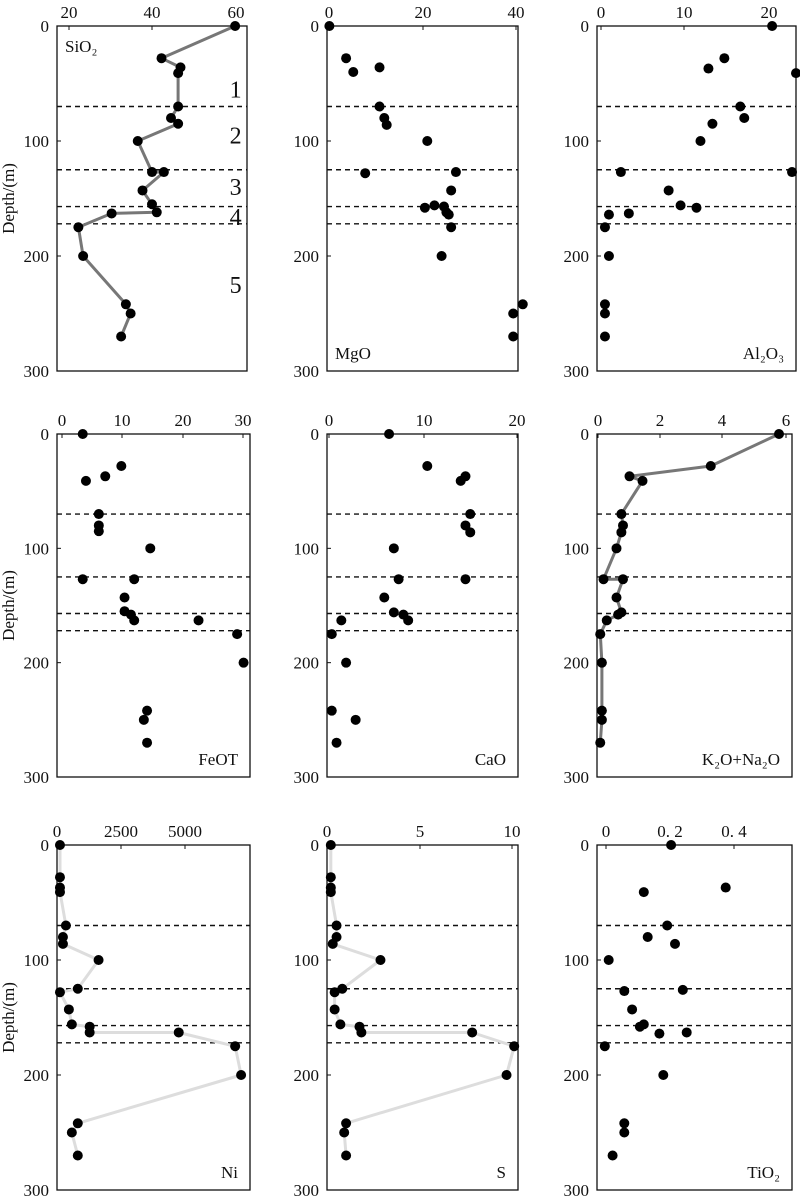  What do you see at coordinates (670, 831) in the screenshot?
I see `x-tick-label: 0. 2` at bounding box center [670, 831].